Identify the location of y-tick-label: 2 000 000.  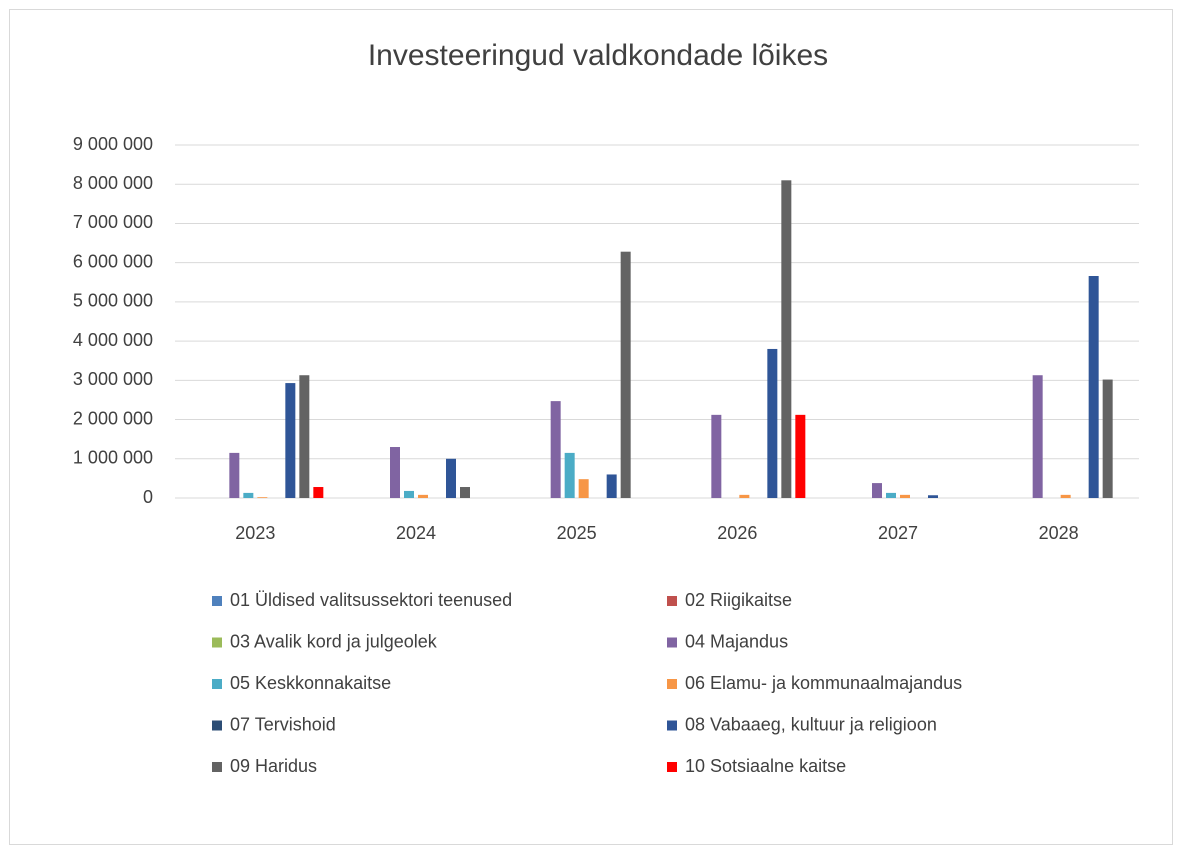
(113, 418).